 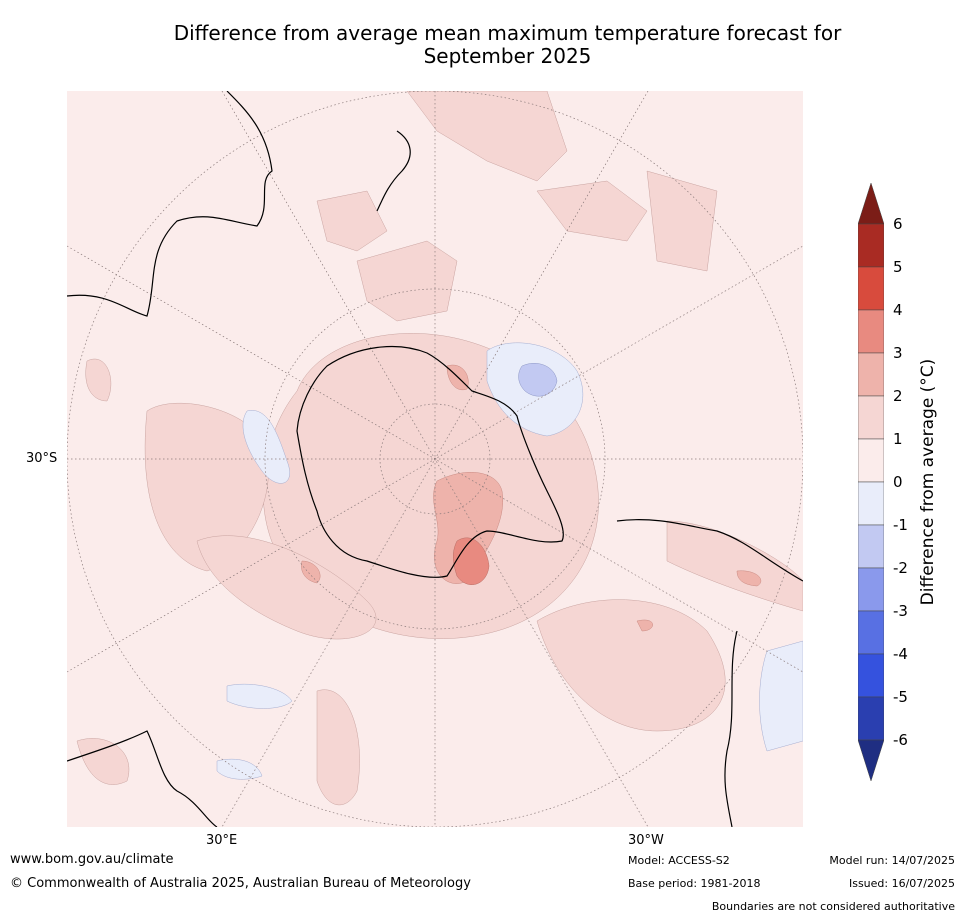 What do you see at coordinates (898, 224) in the screenshot?
I see `colorbar-tick-label: 6` at bounding box center [898, 224].